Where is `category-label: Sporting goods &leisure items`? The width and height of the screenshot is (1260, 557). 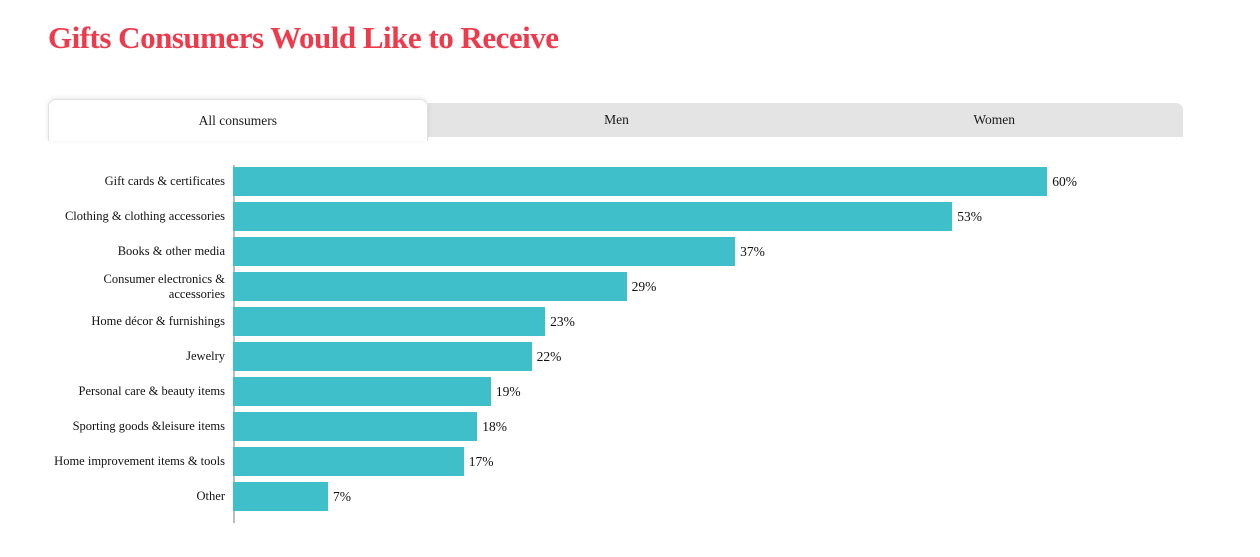
category-label: Sporting goods &leisure items is located at coordinates (148, 426).